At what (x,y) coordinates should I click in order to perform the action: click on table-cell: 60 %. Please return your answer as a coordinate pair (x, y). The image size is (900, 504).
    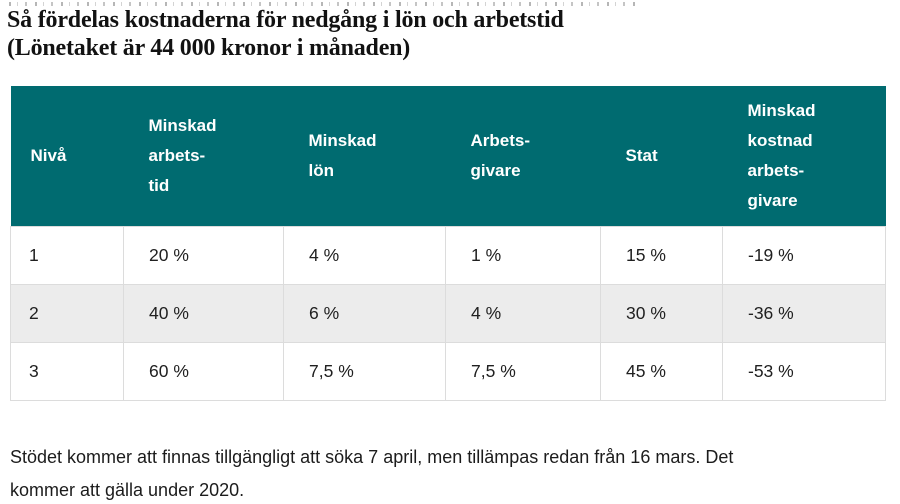
    Looking at the image, I should click on (203, 371).